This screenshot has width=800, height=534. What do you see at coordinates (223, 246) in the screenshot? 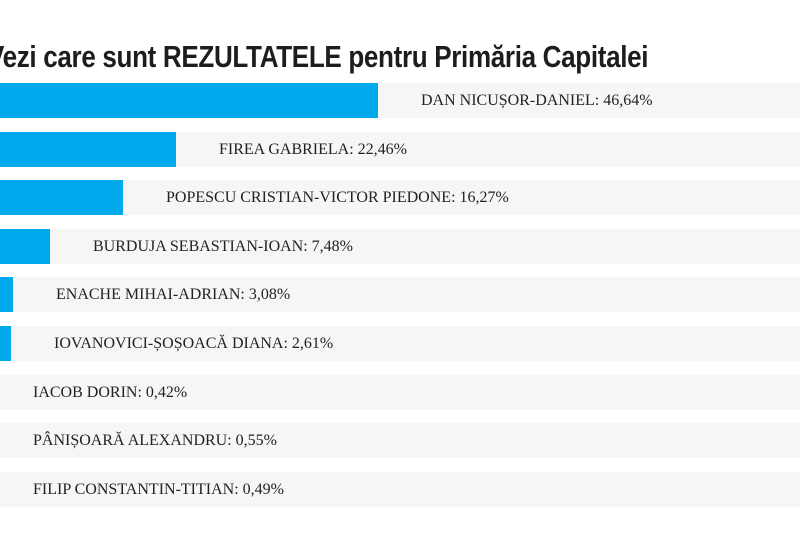
I see `result-label: BURDUJA SEBASTIAN-IOAN: 7,48%` at bounding box center [223, 246].